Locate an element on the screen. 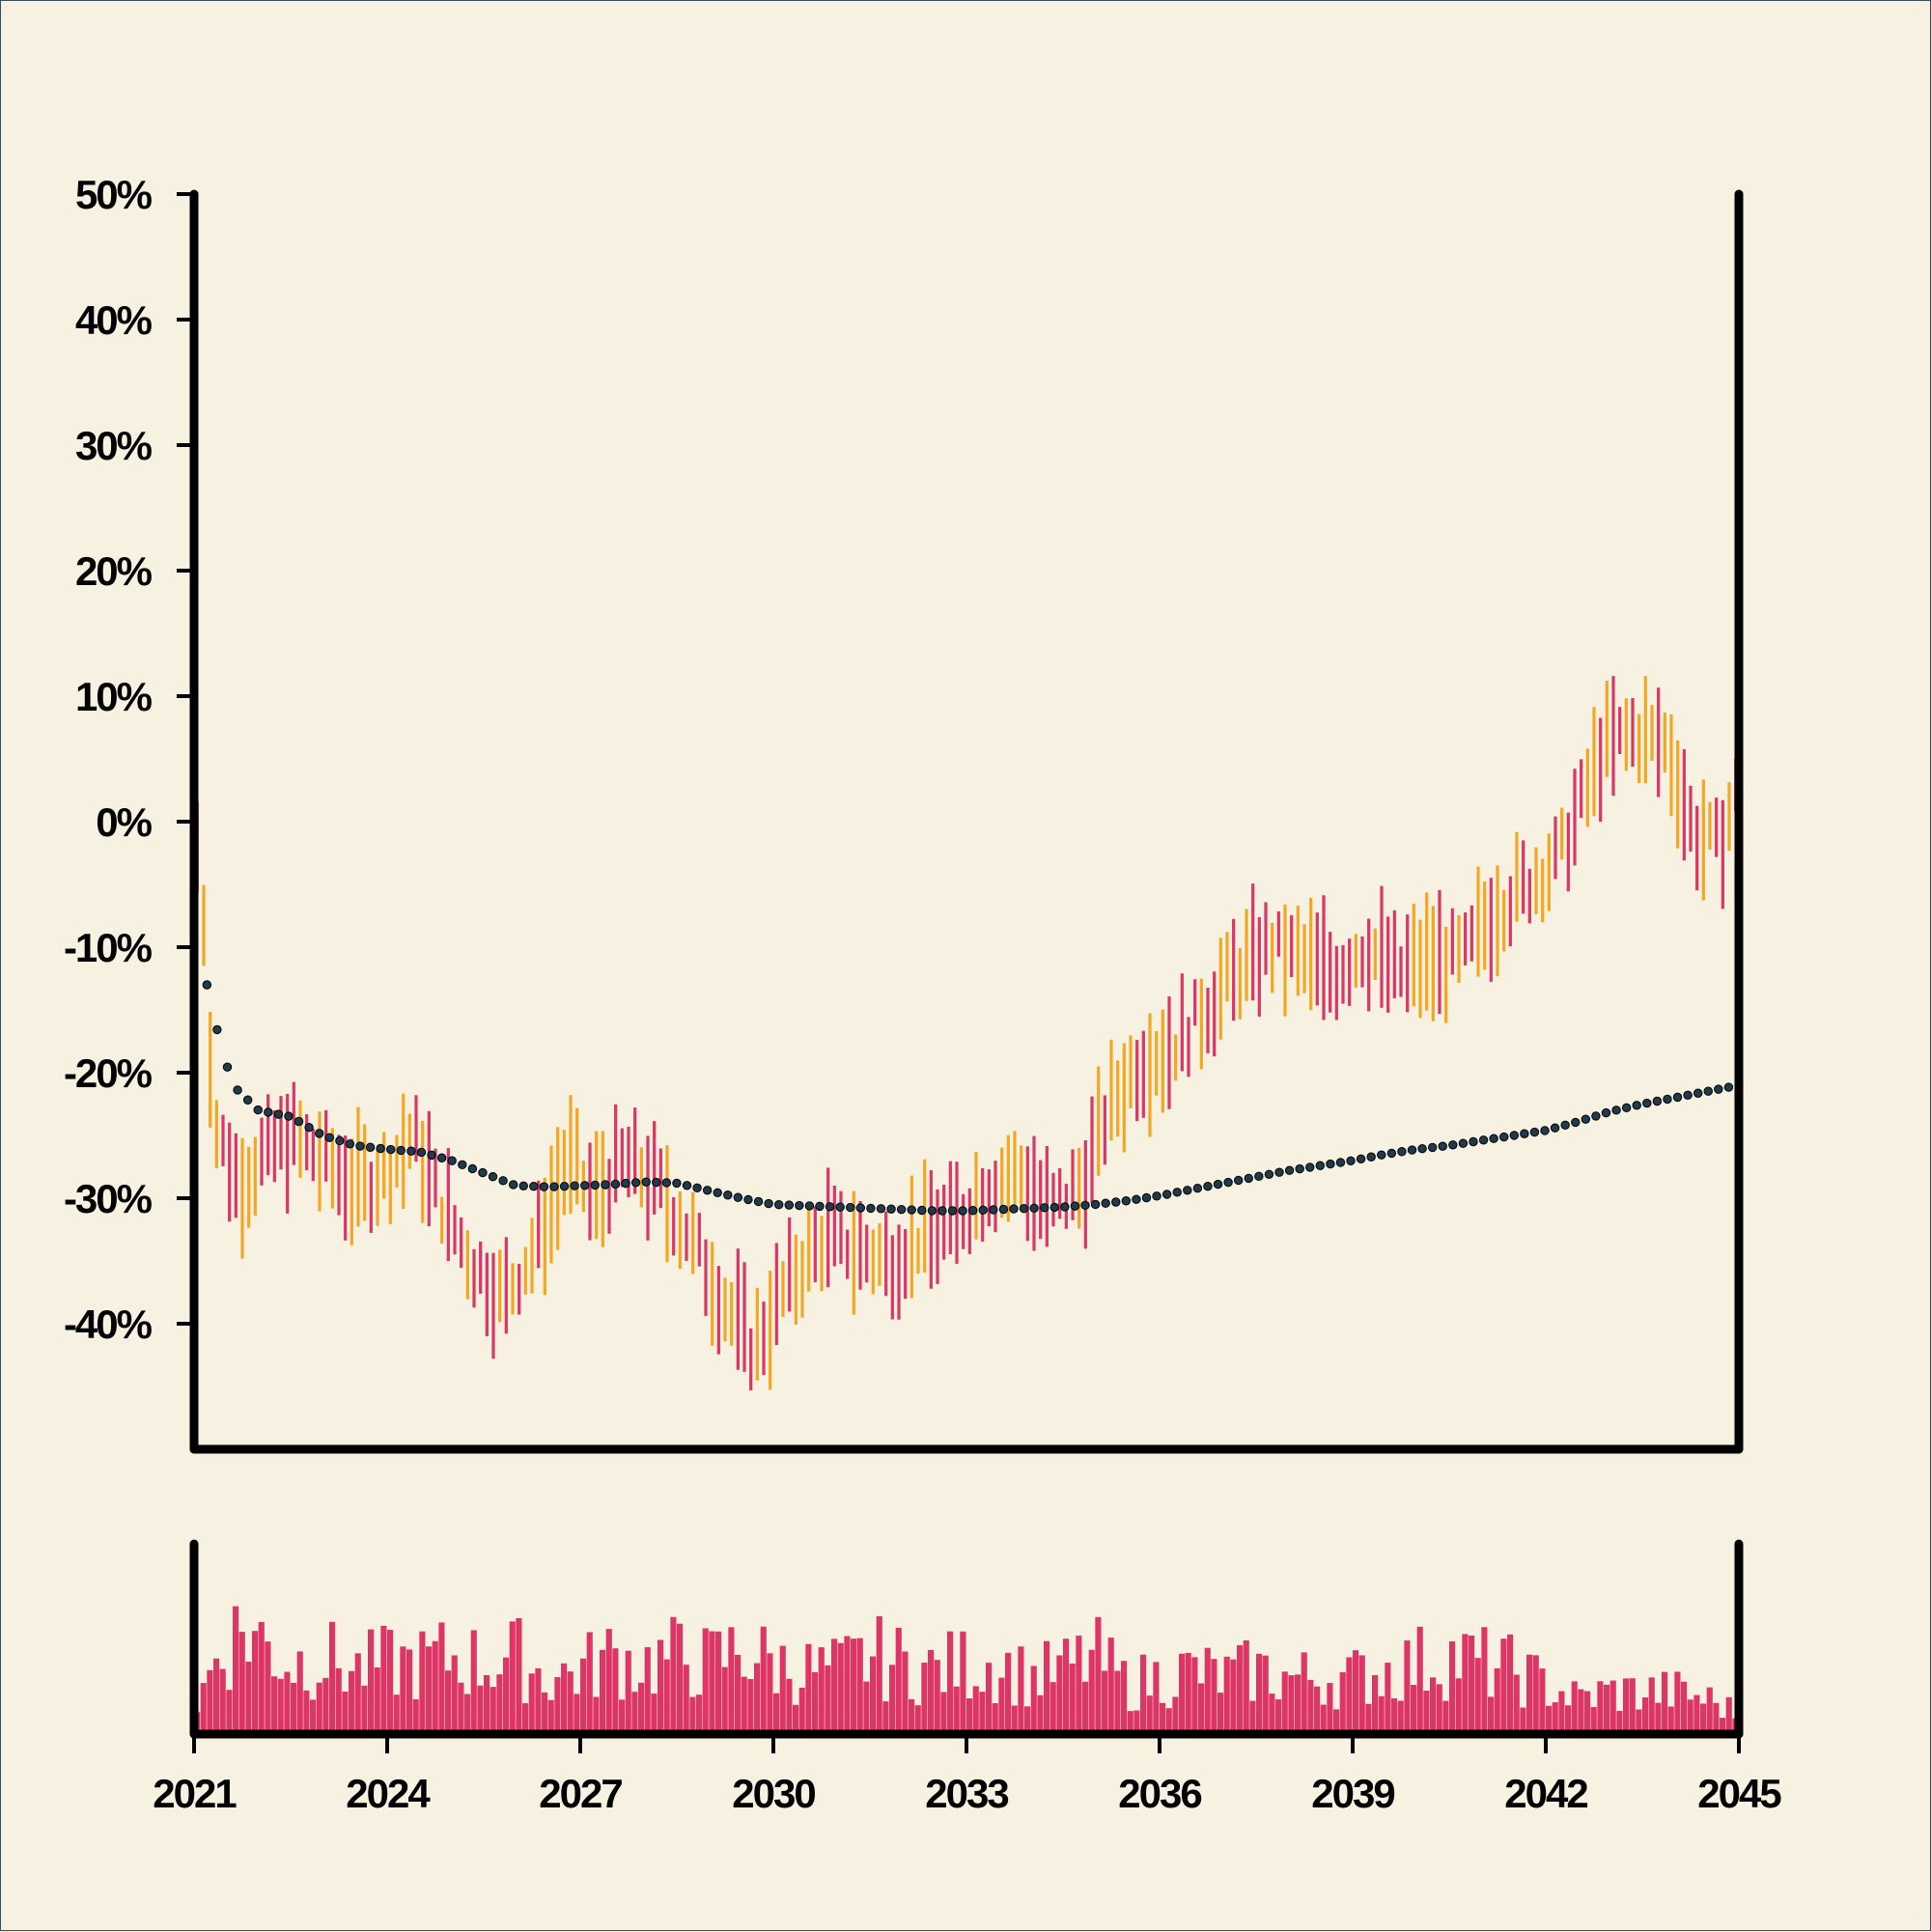  y-tick-label: -30% is located at coordinates (108, 1199).